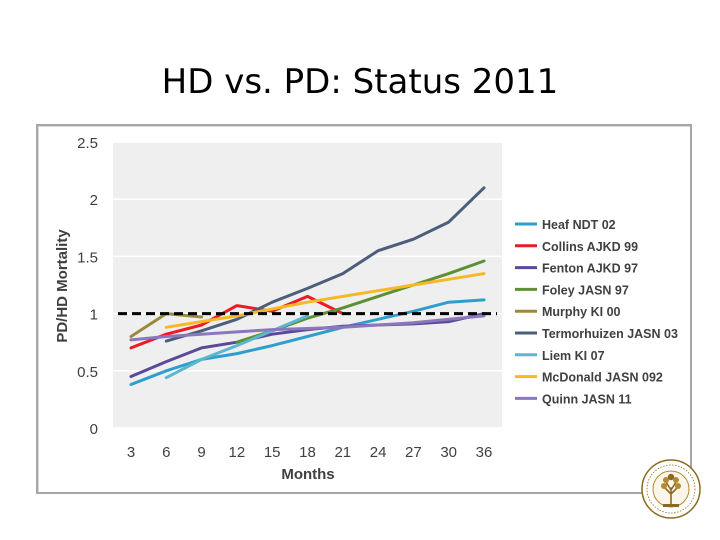  What do you see at coordinates (378, 452) in the screenshot?
I see `x-tick-label: 24` at bounding box center [378, 452].